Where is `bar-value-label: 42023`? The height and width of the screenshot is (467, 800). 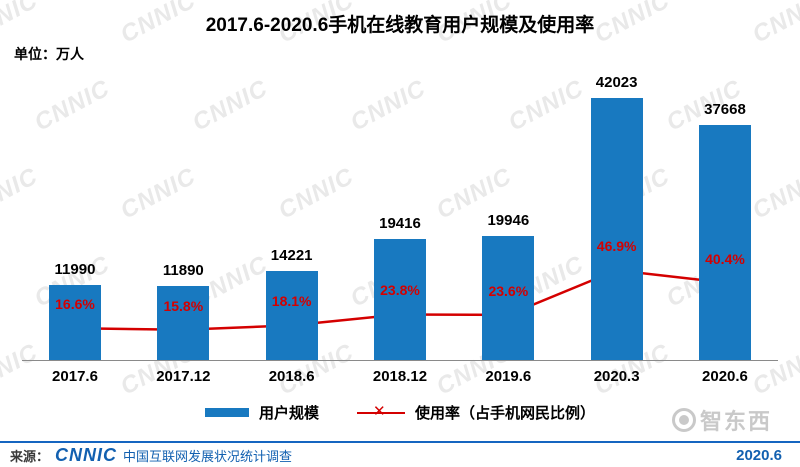 bar-value-label: 42023 is located at coordinates (616, 83).